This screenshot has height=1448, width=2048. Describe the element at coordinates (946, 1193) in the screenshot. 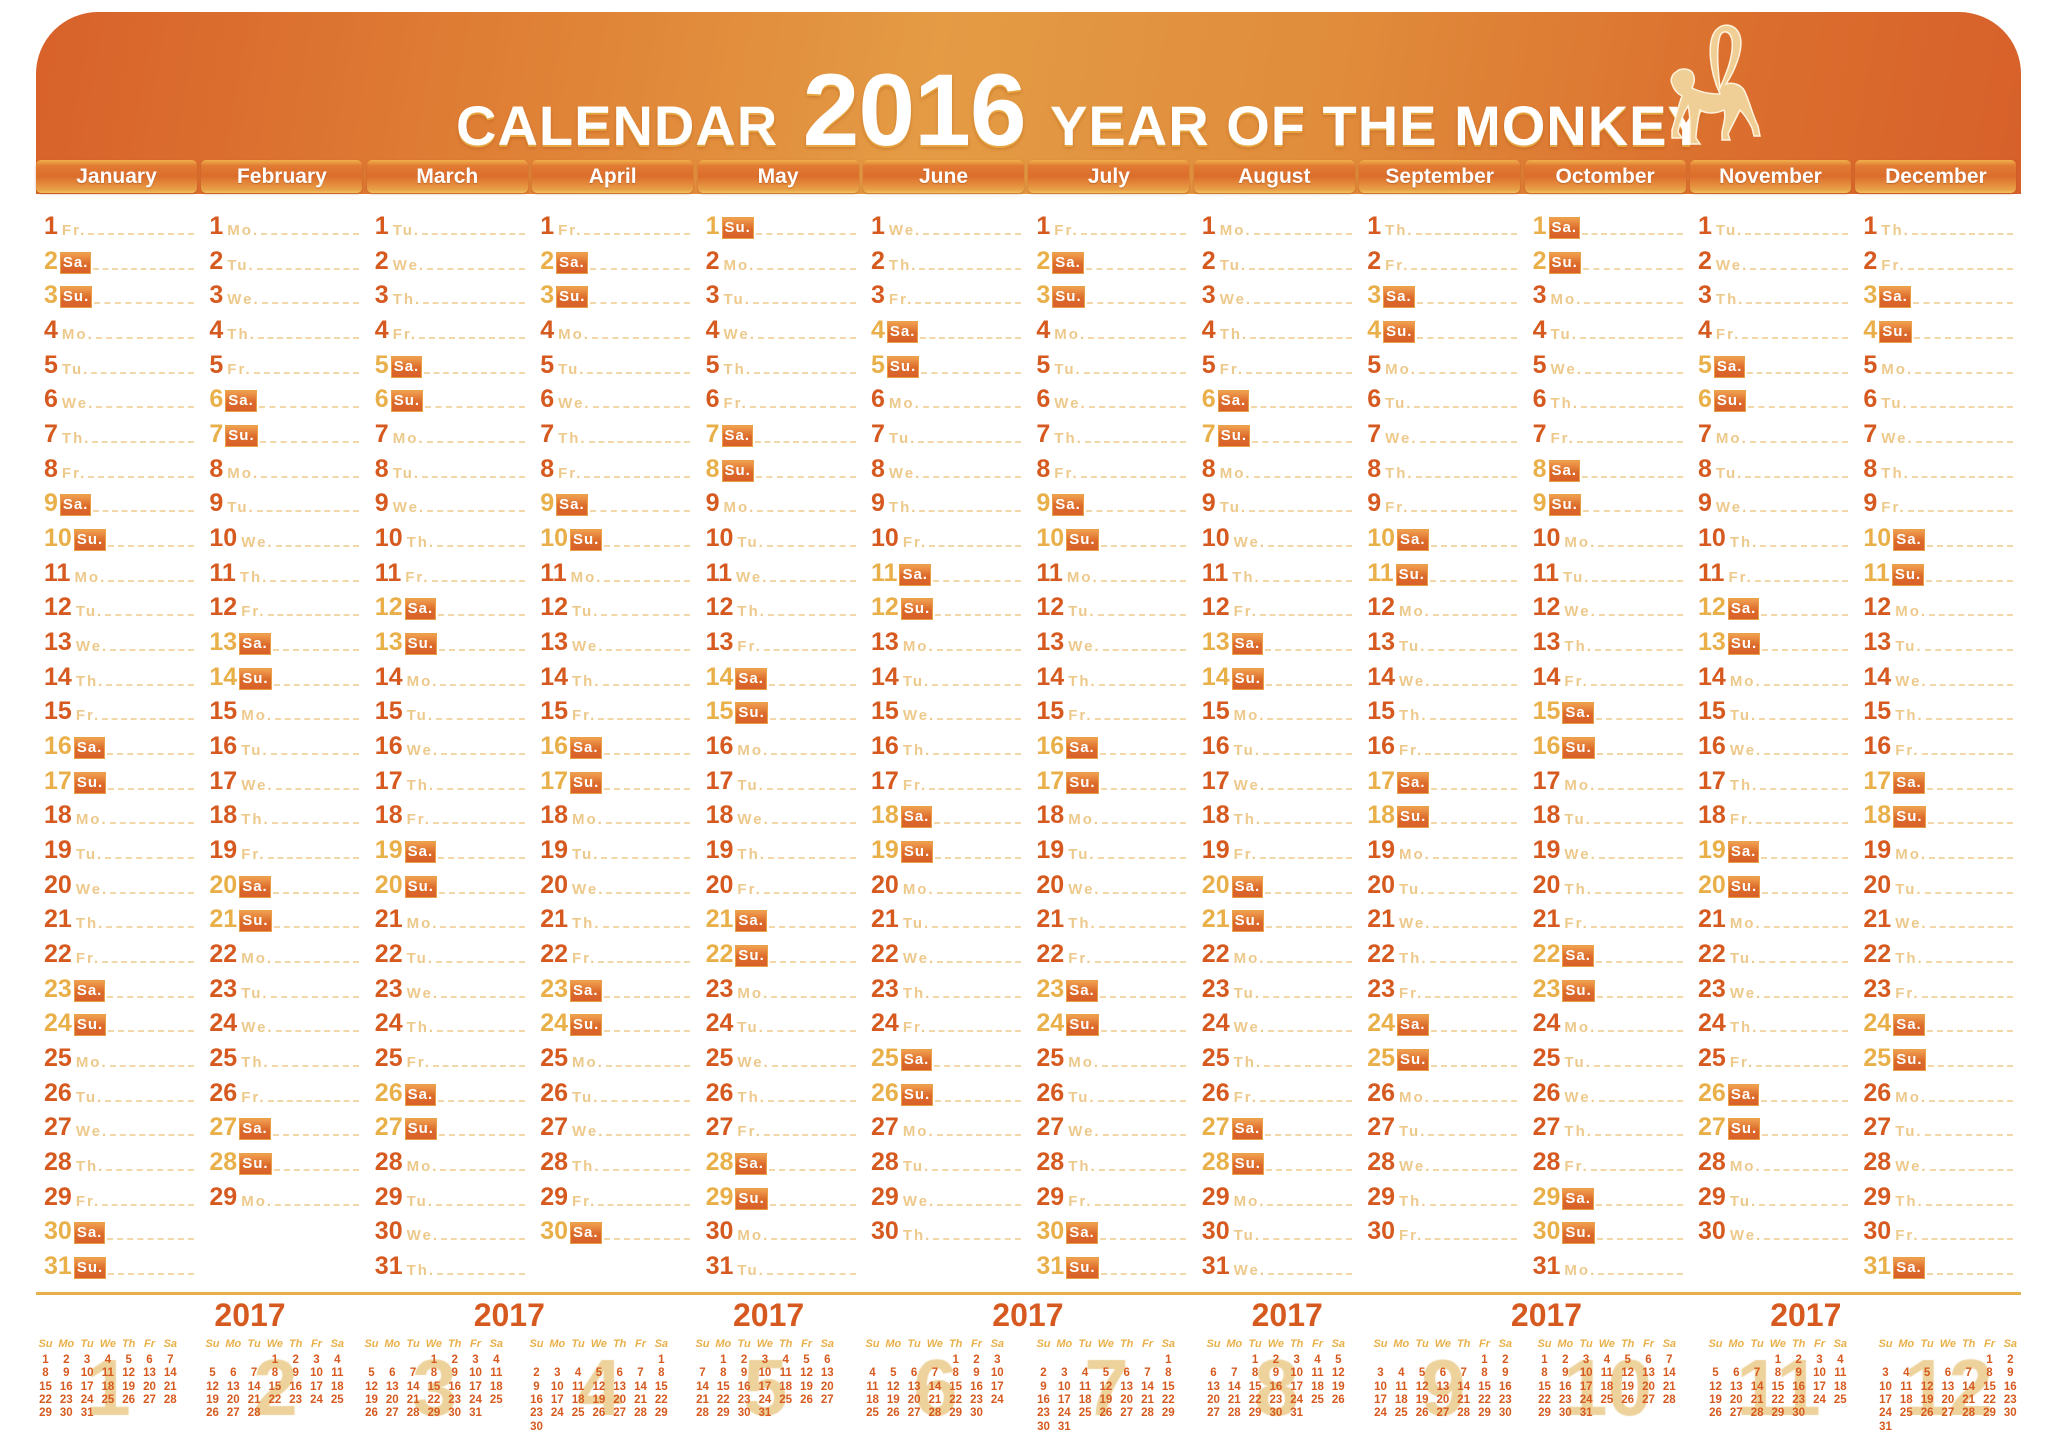

I see `day-row: 29 We.` at that location.